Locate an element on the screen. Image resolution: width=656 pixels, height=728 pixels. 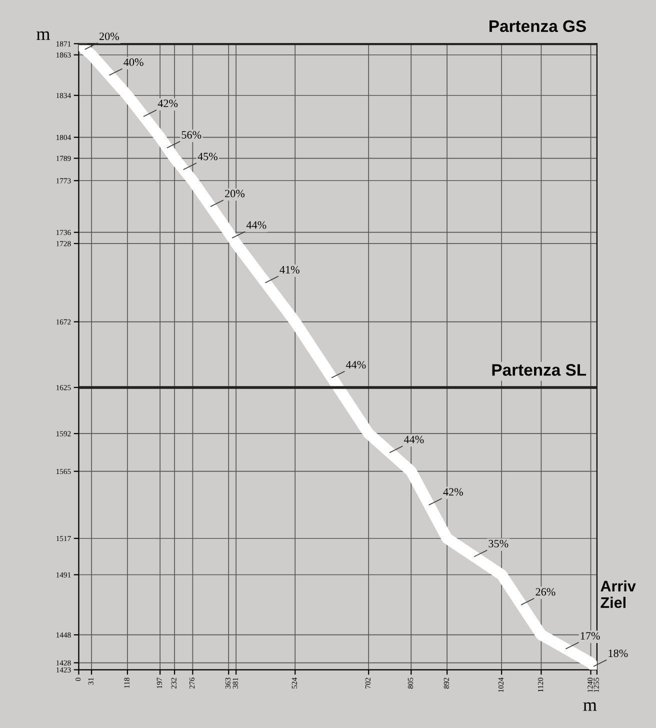
annotation: 26% is located at coordinates (546, 592).